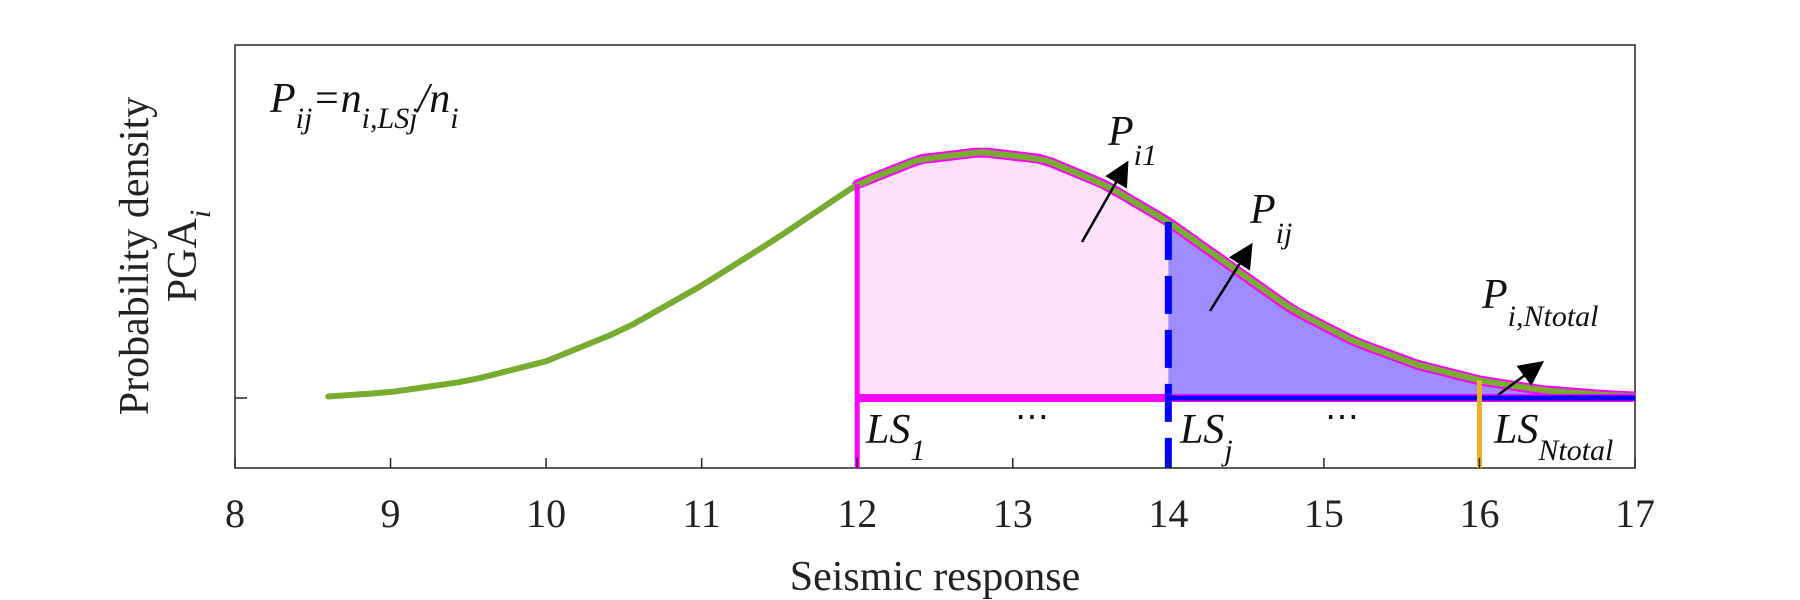 The image size is (1800, 600). What do you see at coordinates (1521, 379) in the screenshot?
I see `arrow-p-intotal` at bounding box center [1521, 379].